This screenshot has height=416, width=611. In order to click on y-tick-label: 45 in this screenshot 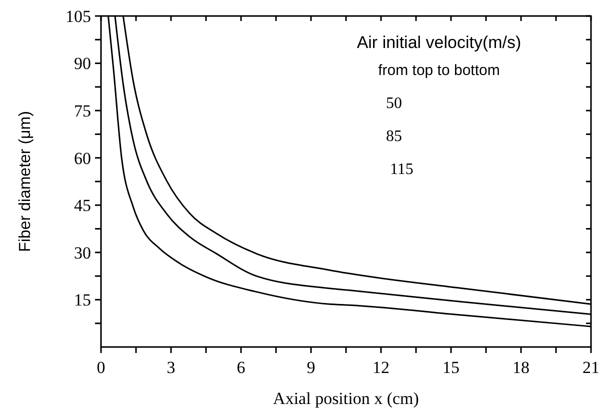, I will do `click(82, 206)`.